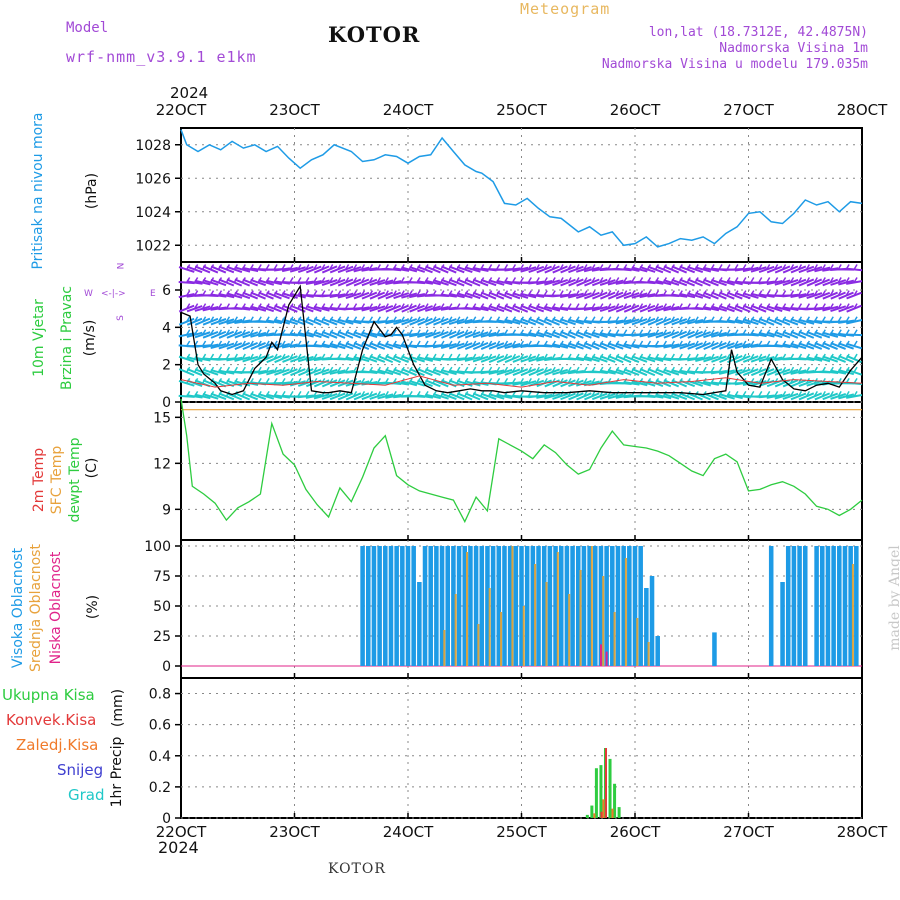 Image resolution: width=900 pixels, height=900 pixels. What do you see at coordinates (162, 607) in the screenshot?
I see `y-tick-label: 50` at bounding box center [162, 607].